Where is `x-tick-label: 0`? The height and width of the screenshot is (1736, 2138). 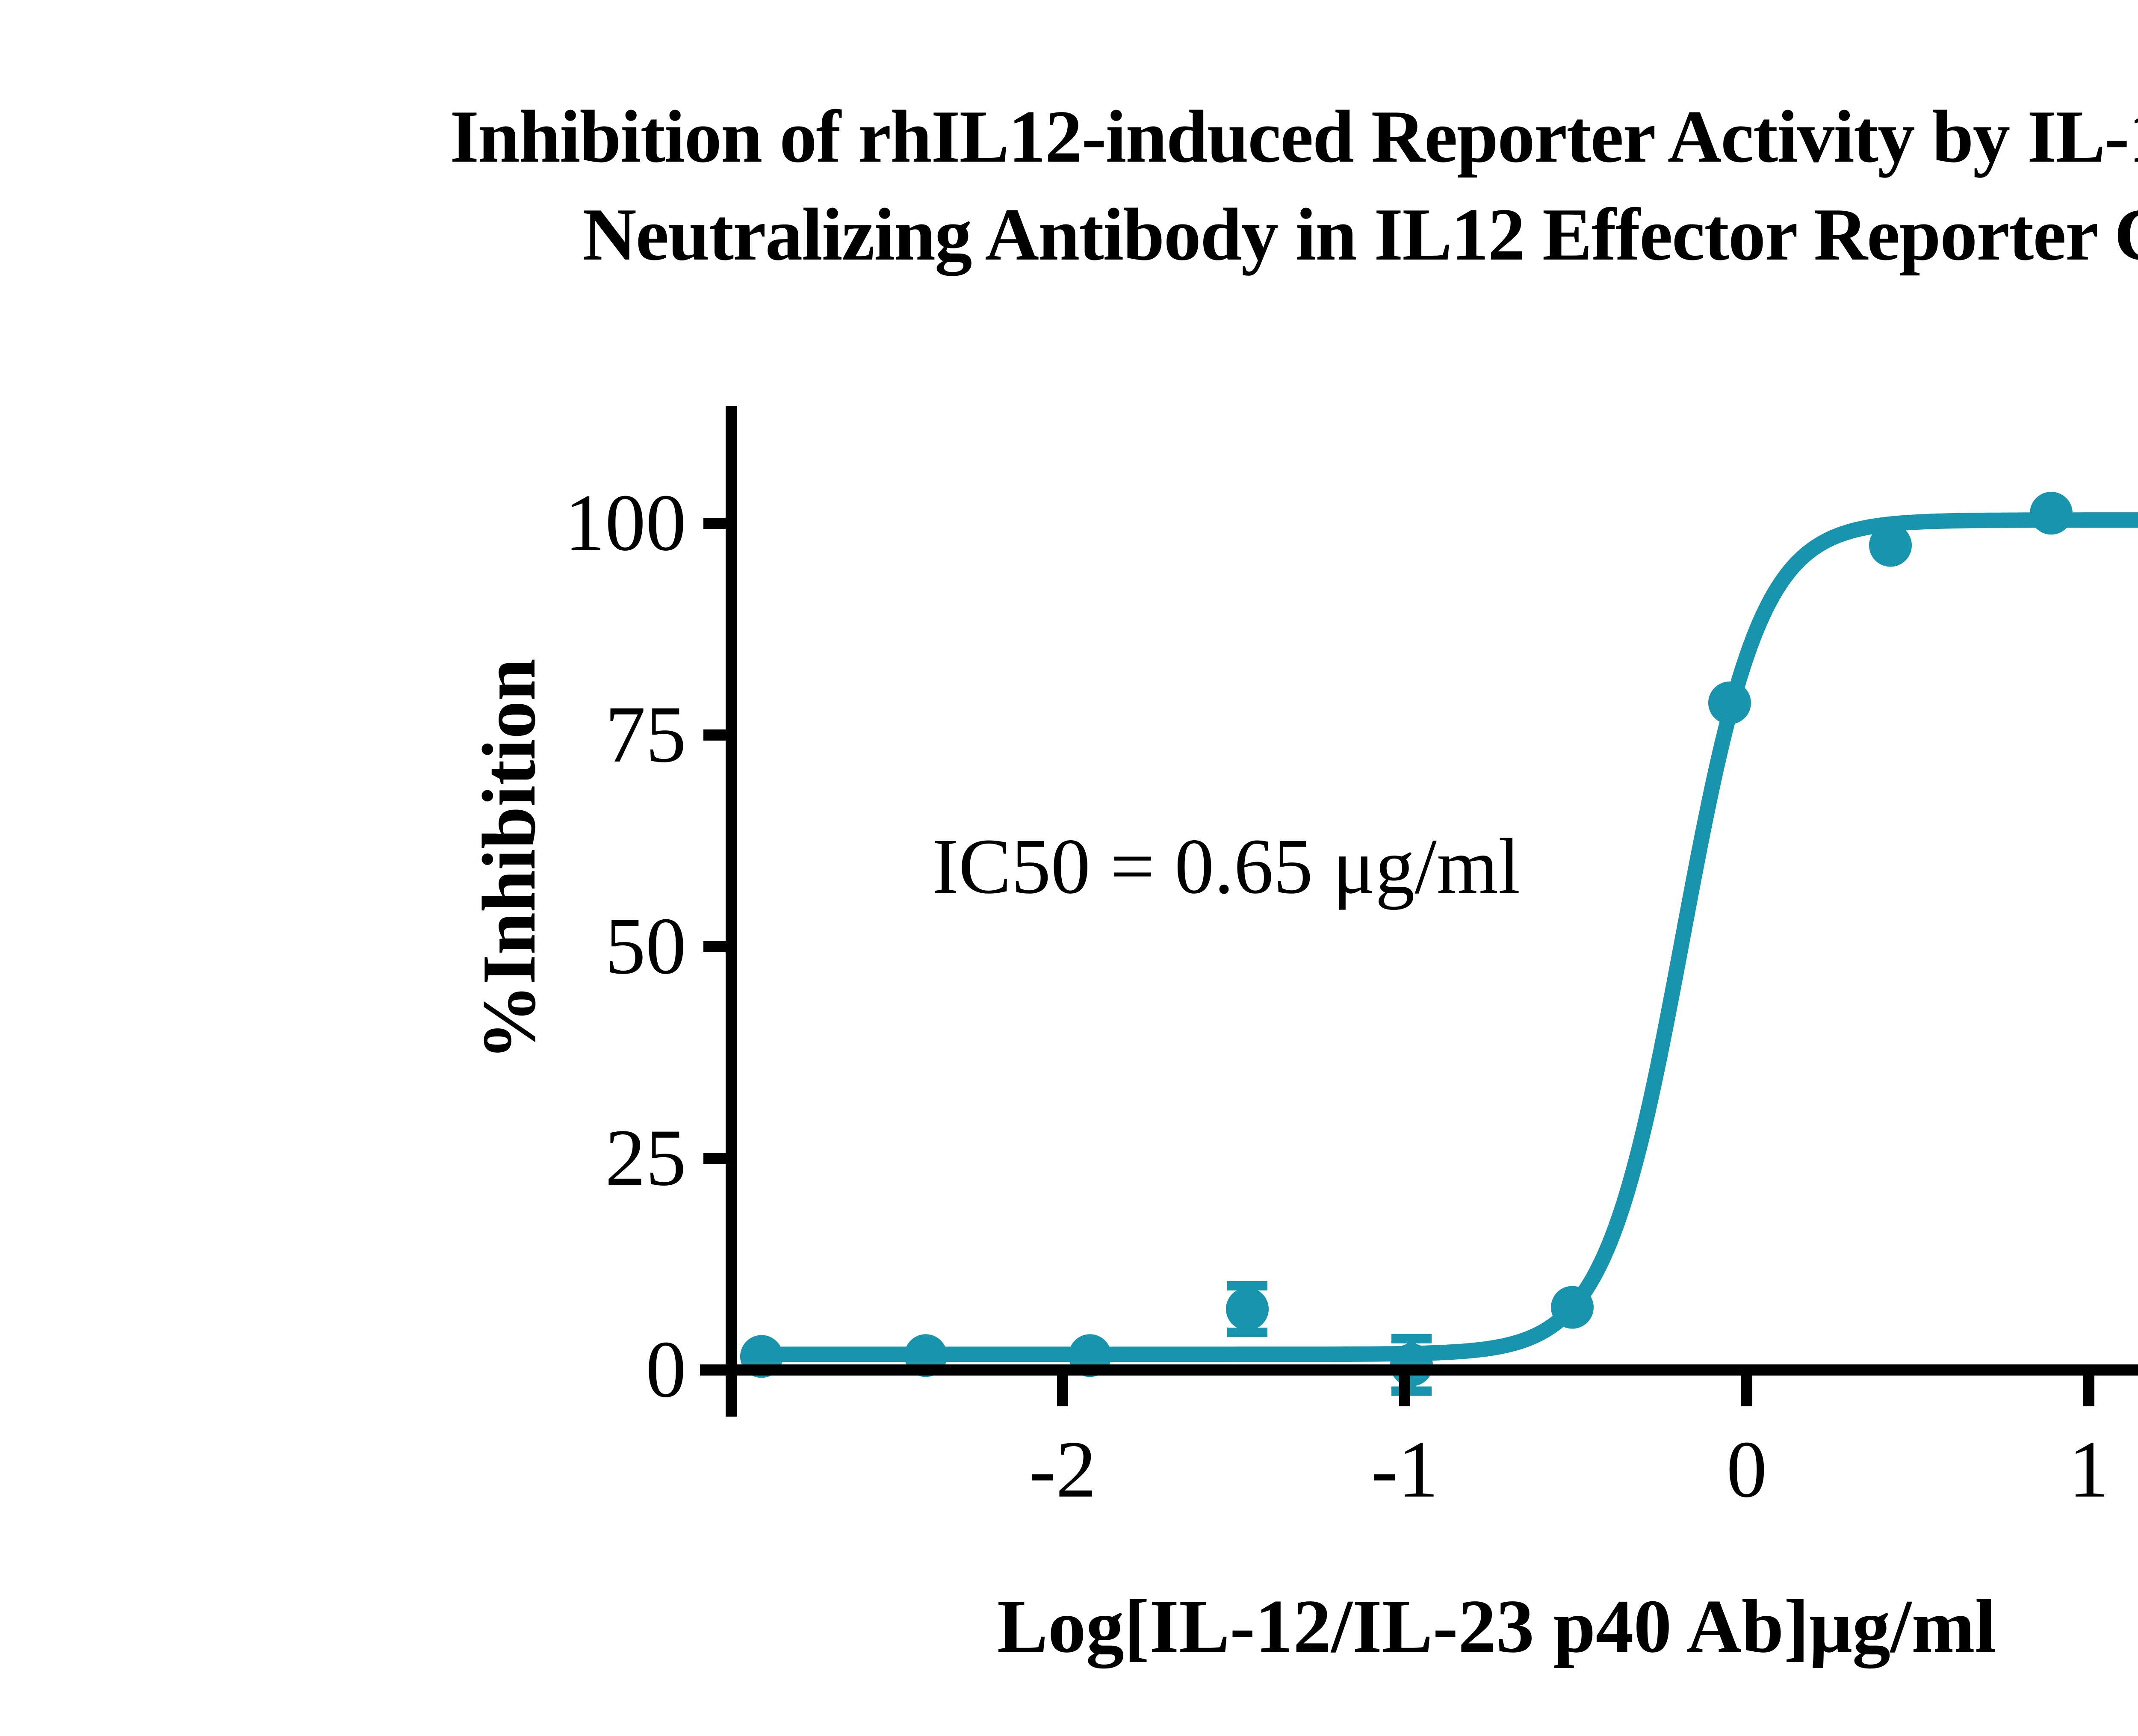
x-tick-label: 0 is located at coordinates (1747, 1470).